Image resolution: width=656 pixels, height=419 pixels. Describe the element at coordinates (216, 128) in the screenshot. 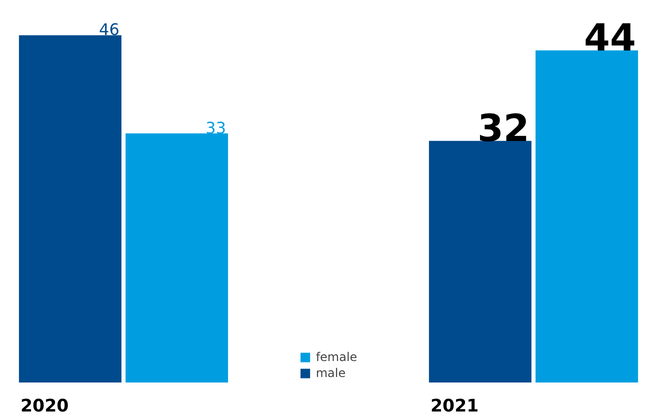

I see `data-label: 33` at that location.